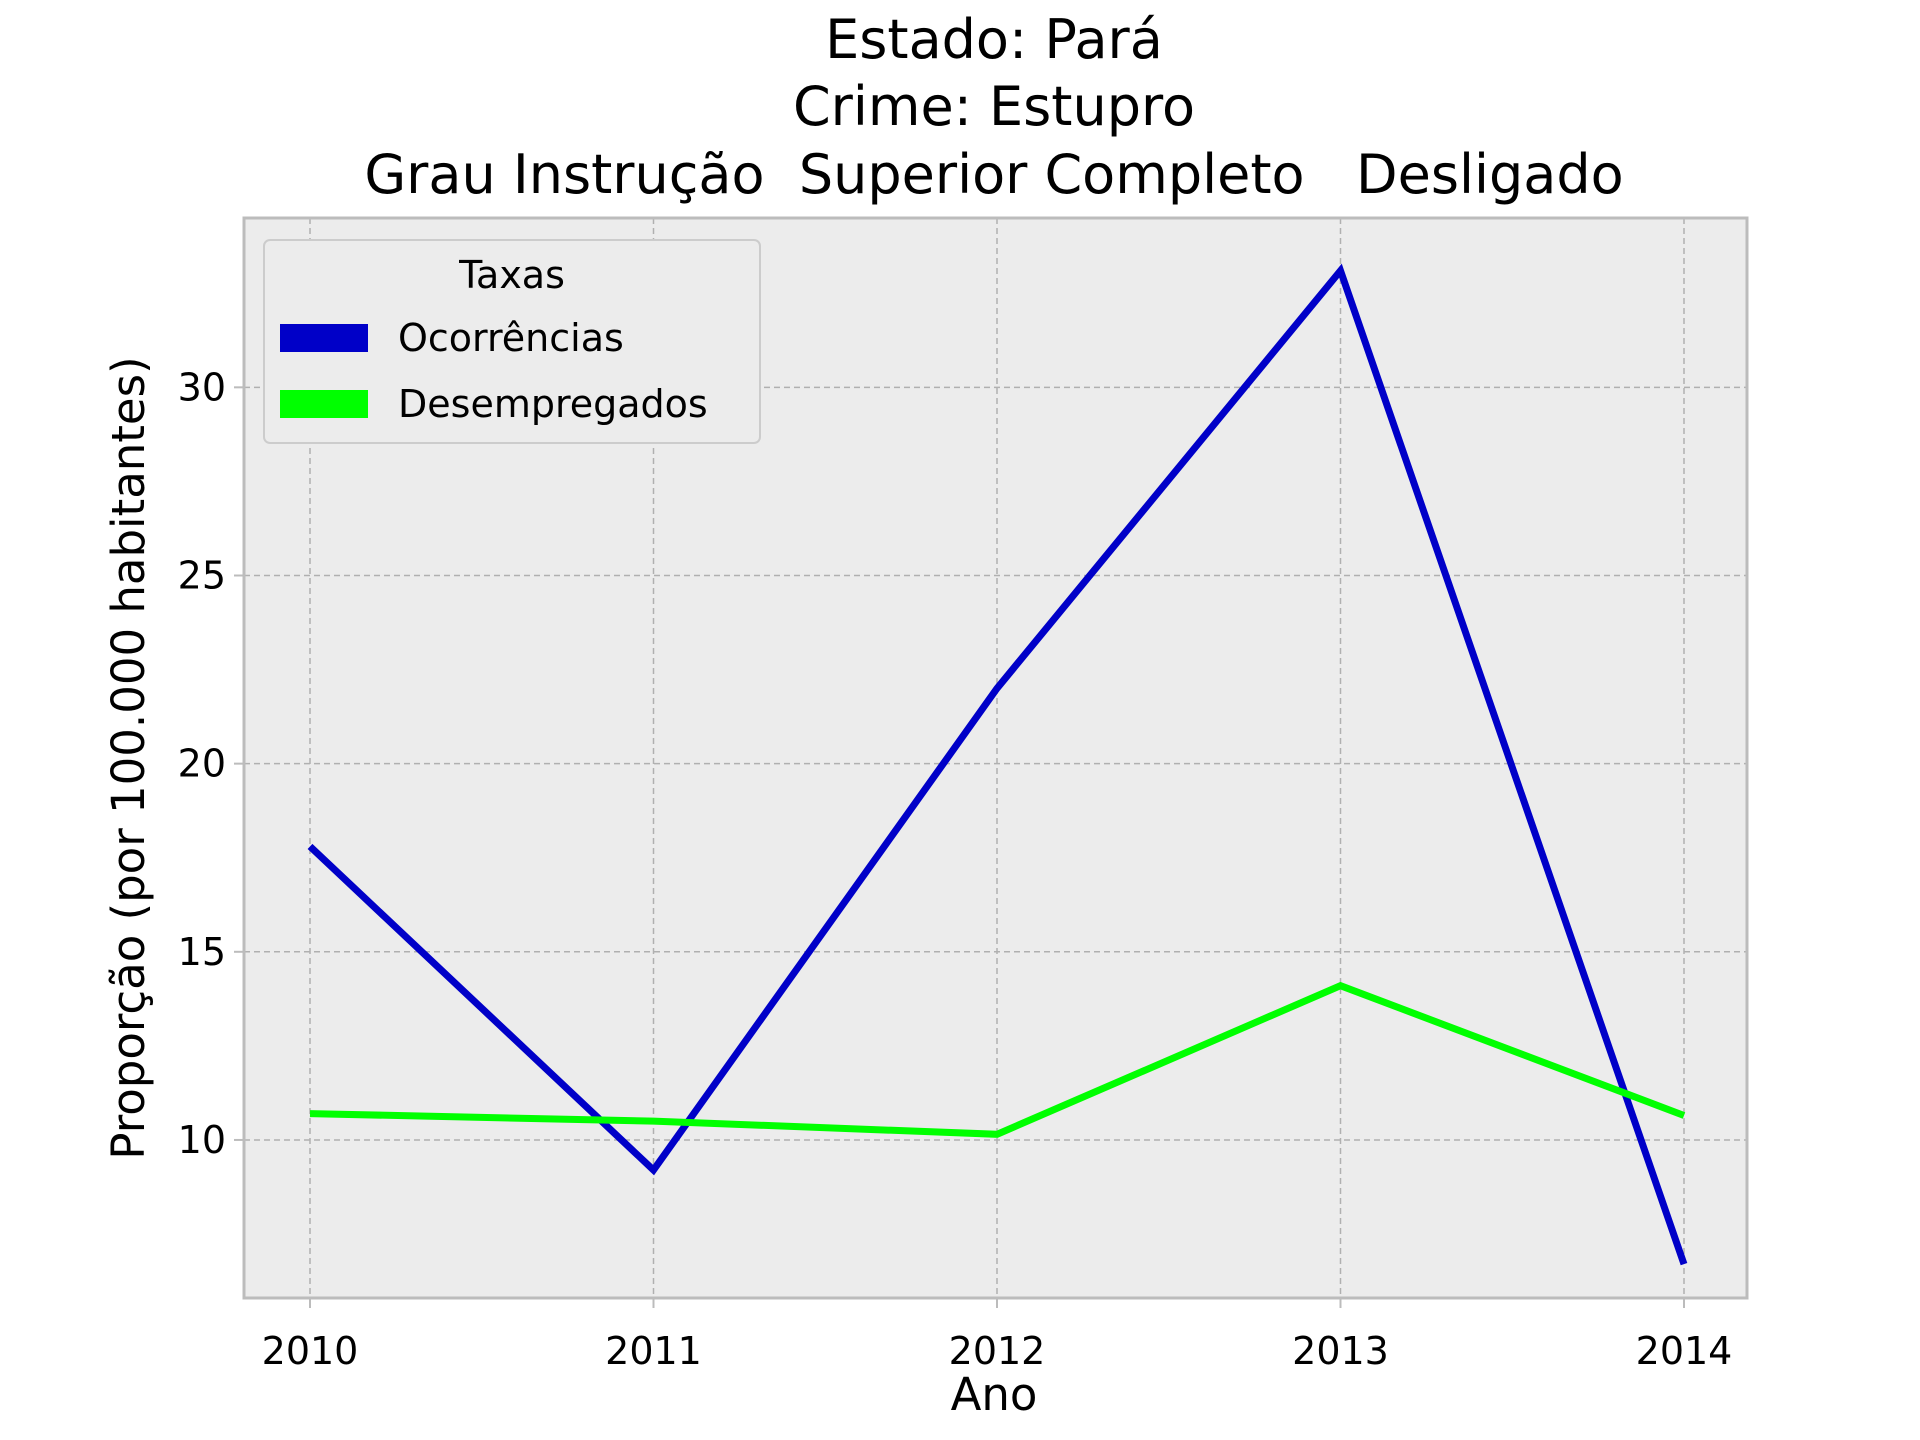 This screenshot has width=1920, height=1440. Describe the element at coordinates (1340, 1351) in the screenshot. I see `x-tick-label: 2013` at that location.